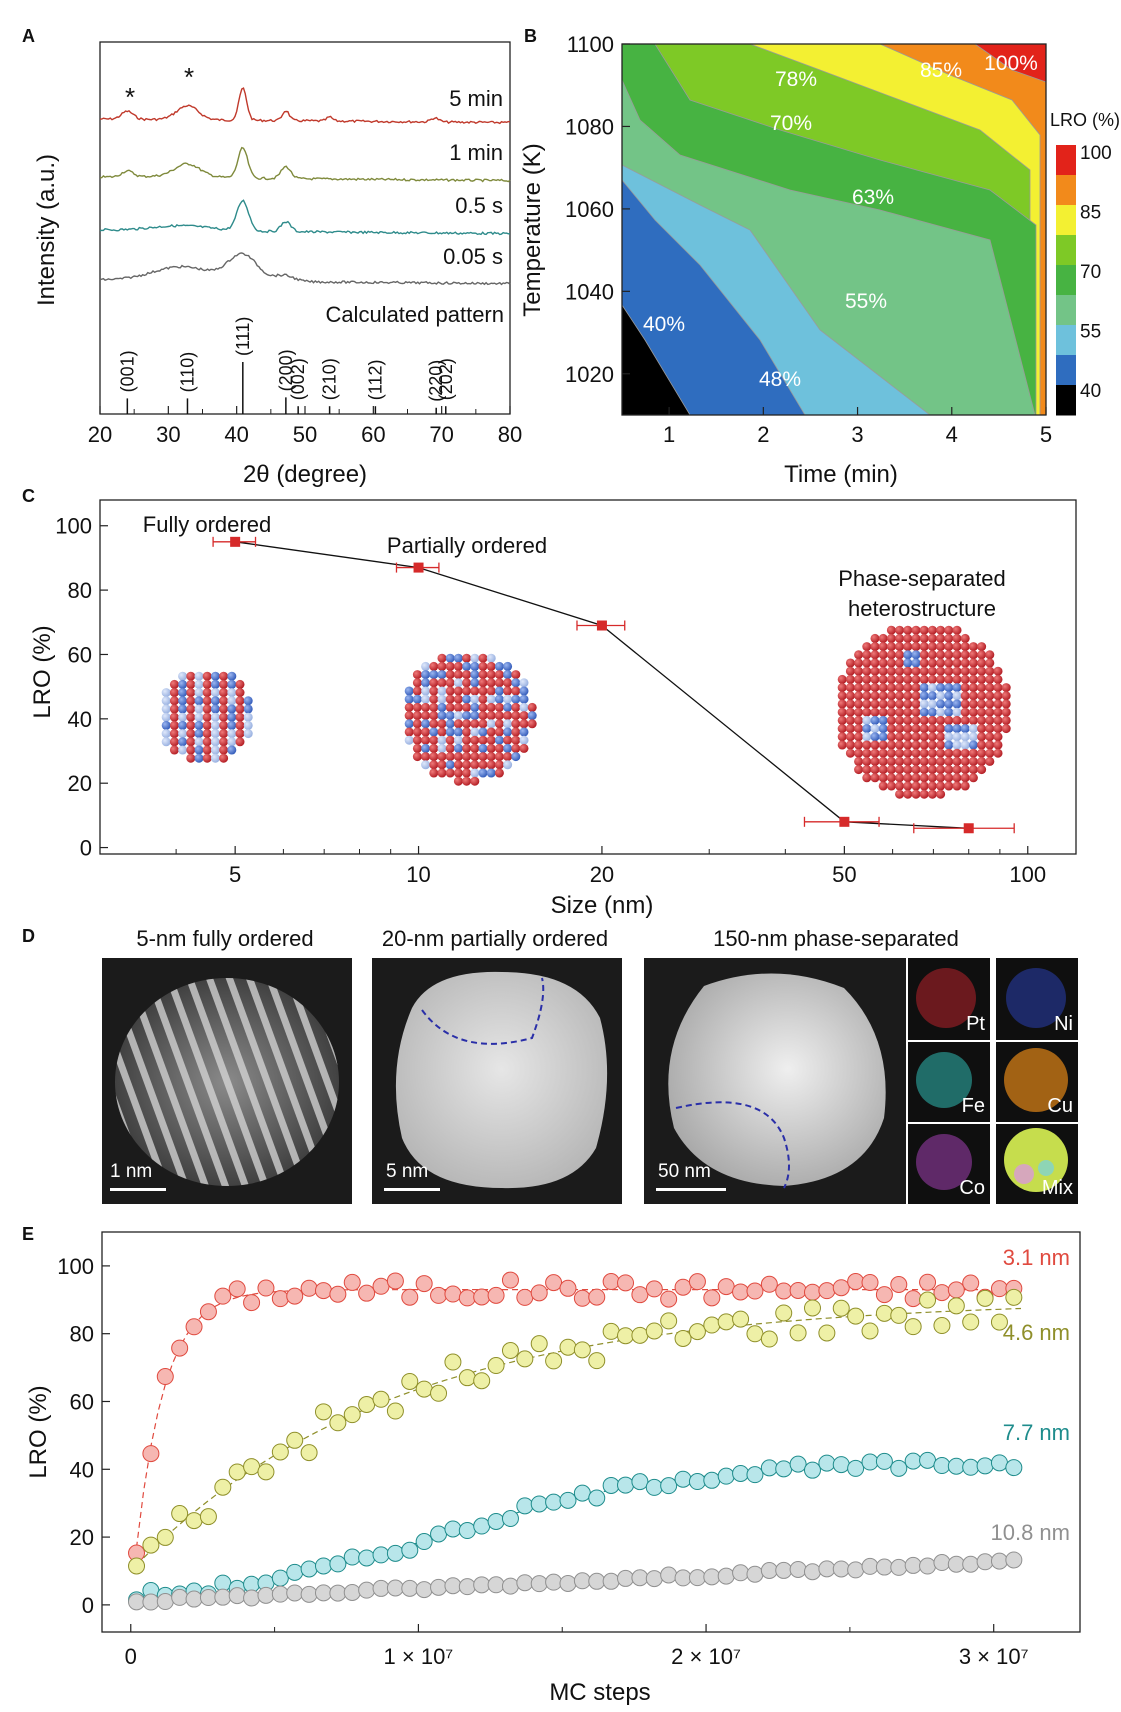 This screenshot has height=1712, width=1121. I want to click on c-data-point, so click(235, 541).